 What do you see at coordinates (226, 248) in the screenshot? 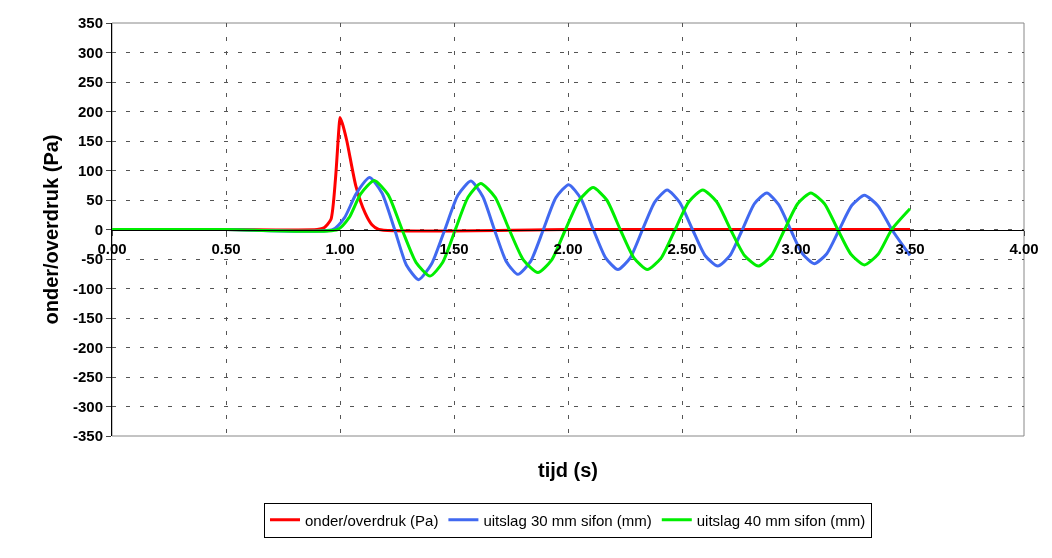
I see `x-tick-label: 0.50` at bounding box center [226, 248].